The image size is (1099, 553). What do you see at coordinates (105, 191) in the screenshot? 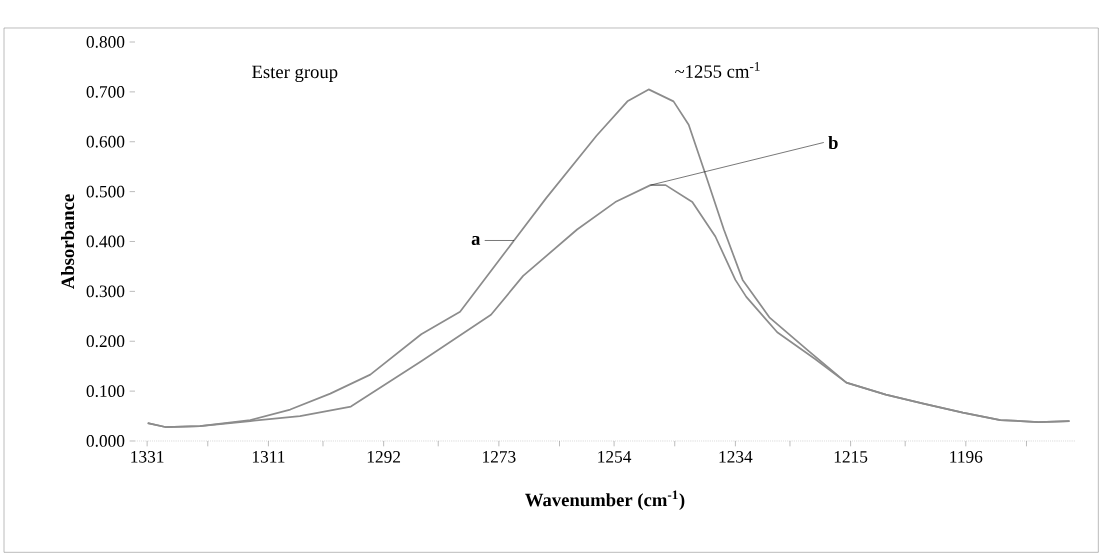
I see `y-tick-label: 0.500` at bounding box center [105, 191].